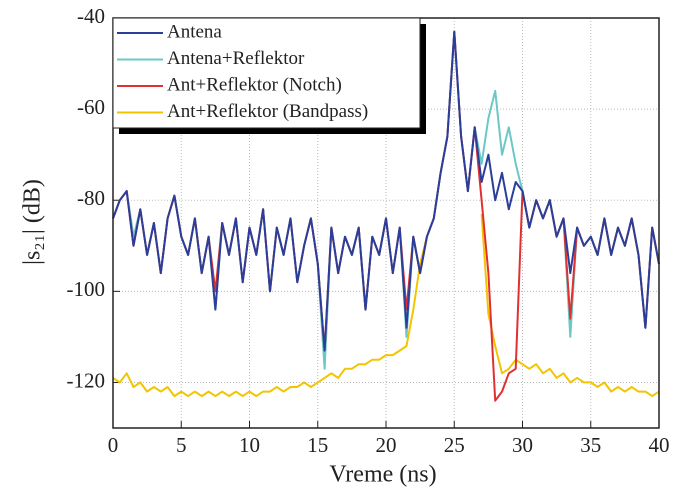  What do you see at coordinates (382, 475) in the screenshot?
I see `x-axis-label: Vreme (ns)` at bounding box center [382, 475].